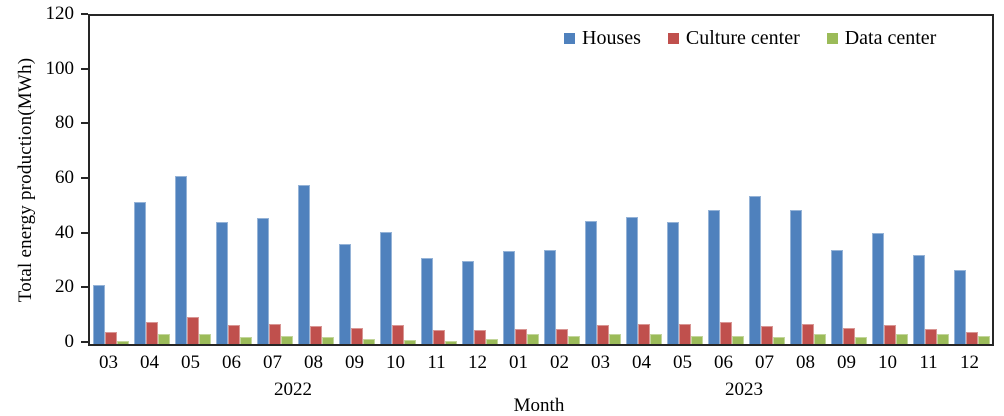 Image resolution: width=1004 pixels, height=416 pixels. Describe the element at coordinates (64, 232) in the screenshot. I see `y-tick-label: 40` at that location.